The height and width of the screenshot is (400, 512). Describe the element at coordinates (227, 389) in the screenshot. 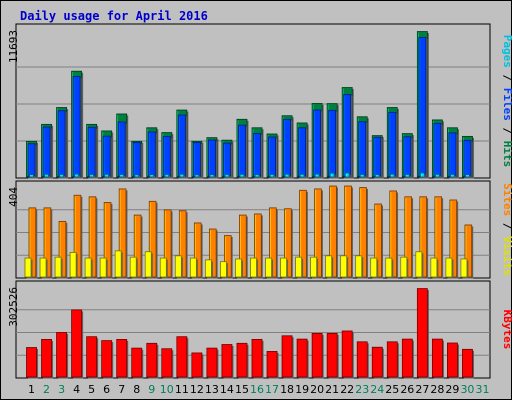

I see `day-label-14: 14` at that location.